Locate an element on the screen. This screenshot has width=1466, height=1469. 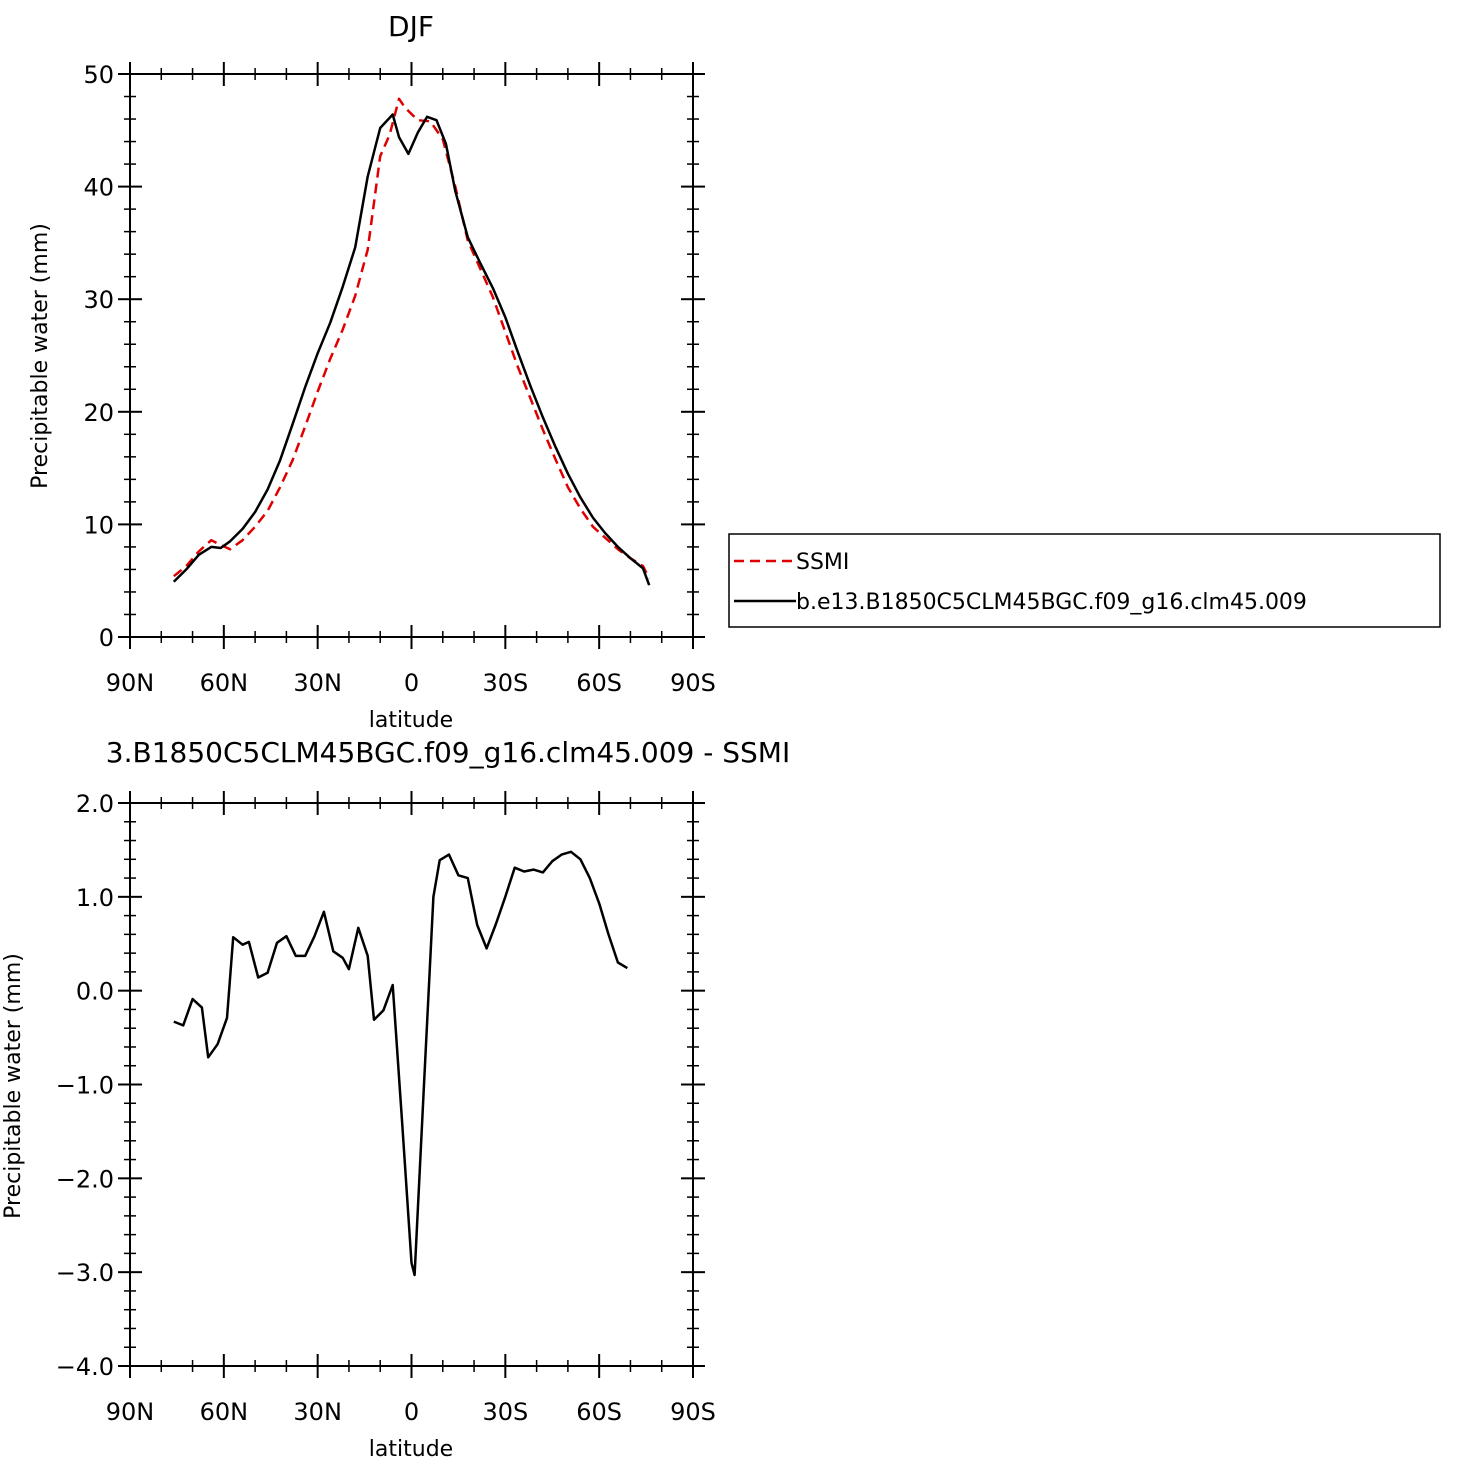
bottom-chart-ytick-label: −4.0 is located at coordinates (85, 1367).